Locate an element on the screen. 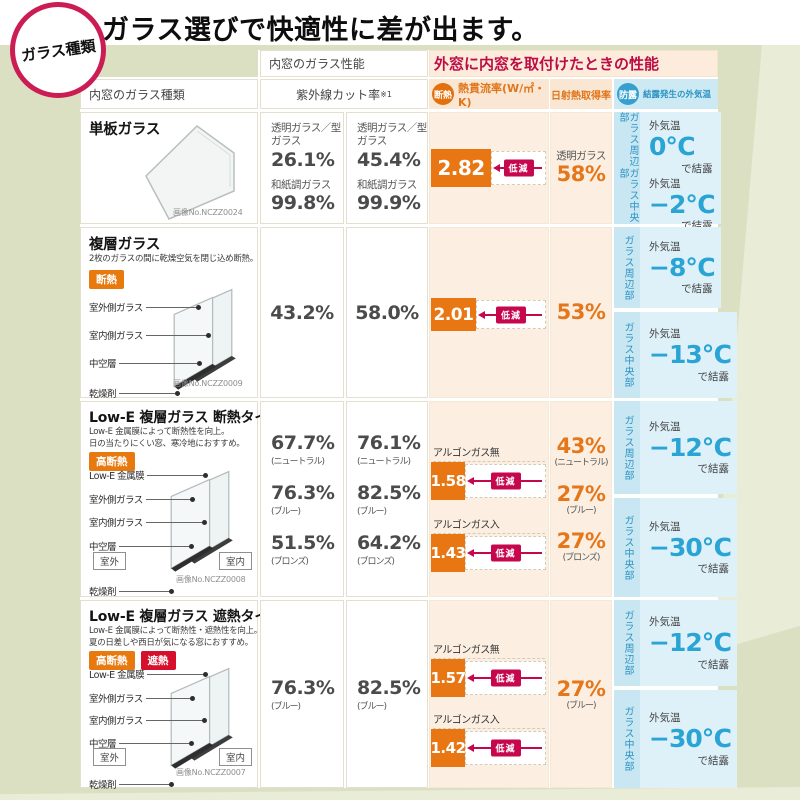 This screenshot has width=800, height=800. row4-thermal-cell: アルゴンガス無 1.57 低減 アルゴンガス入 1.42 低減 is located at coordinates (489, 694).